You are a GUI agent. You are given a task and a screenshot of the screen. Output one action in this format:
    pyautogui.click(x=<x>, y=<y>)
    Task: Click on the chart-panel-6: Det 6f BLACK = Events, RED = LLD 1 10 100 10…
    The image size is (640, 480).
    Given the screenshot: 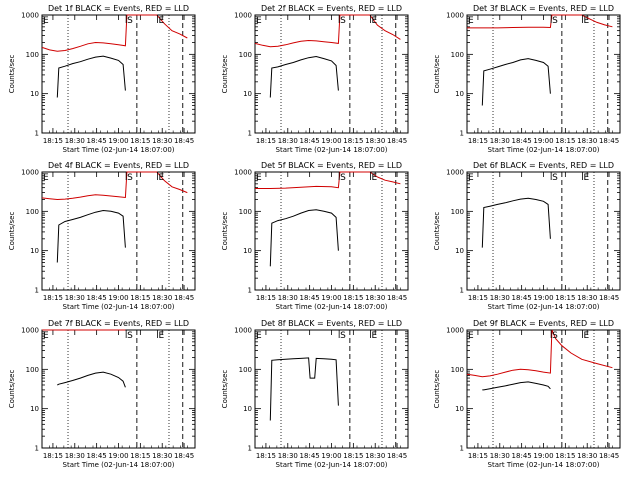 What is the action you would take?
    pyautogui.click(x=527, y=236)
    